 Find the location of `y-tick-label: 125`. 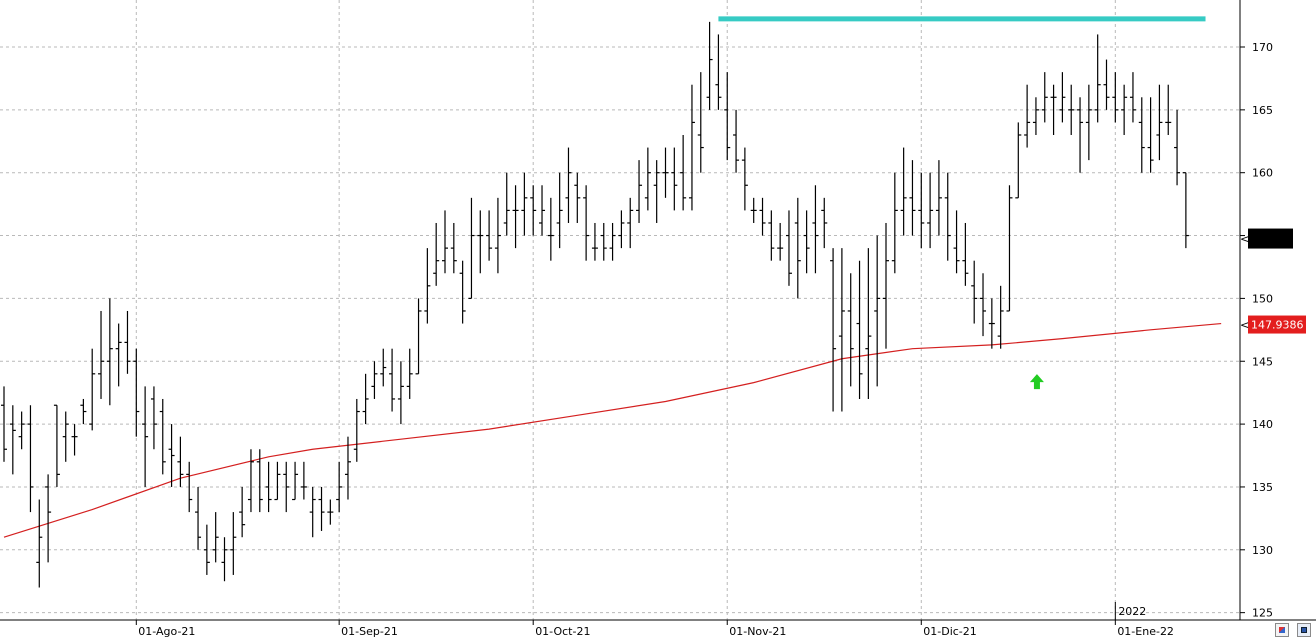

y-tick-label: 125 is located at coordinates (1262, 613).